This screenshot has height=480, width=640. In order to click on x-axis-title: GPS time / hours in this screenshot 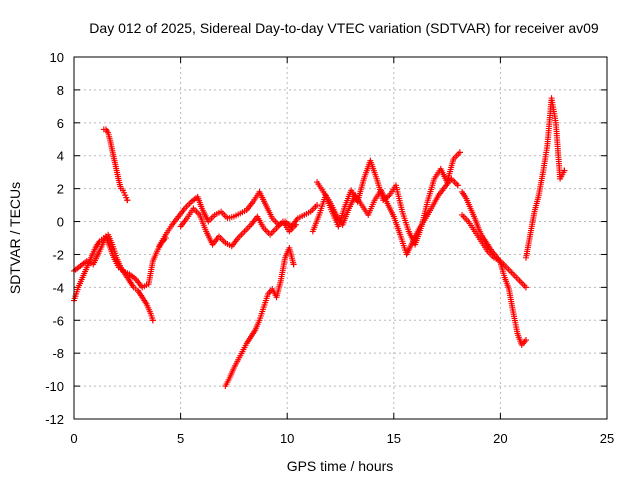, I will do `click(340, 466)`.